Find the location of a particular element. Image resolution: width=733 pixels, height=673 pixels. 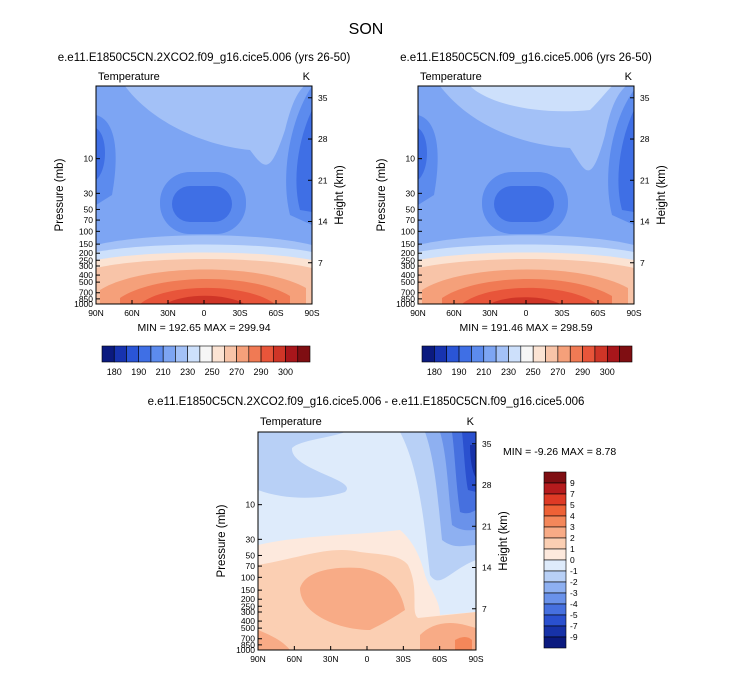

panel-3-ytick-right-label: 35 is located at coordinates (487, 444).